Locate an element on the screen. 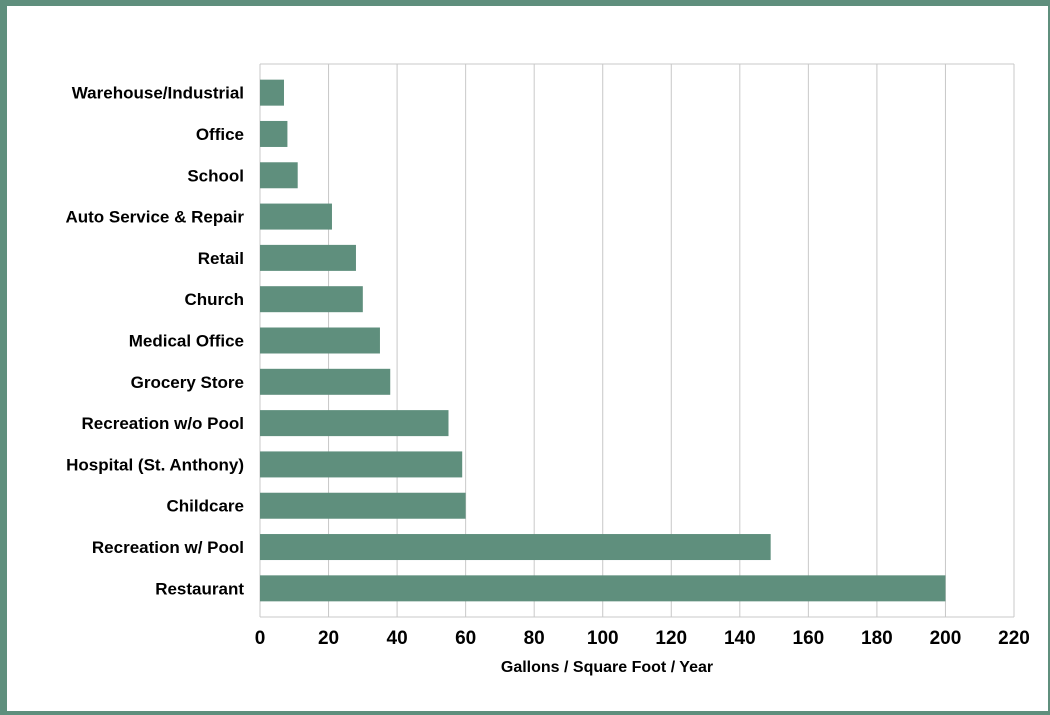 The height and width of the screenshot is (715, 1050). x-axis-title: Gallons / Square Foot / Year is located at coordinates (607, 667).